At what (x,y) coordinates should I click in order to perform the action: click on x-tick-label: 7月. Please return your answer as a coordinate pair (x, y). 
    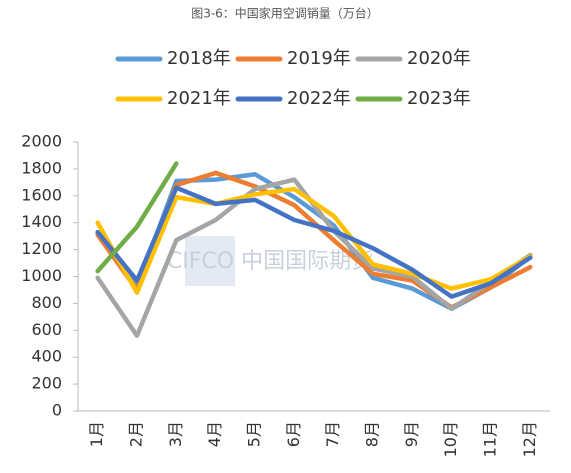
    Looking at the image, I should click on (332, 434).